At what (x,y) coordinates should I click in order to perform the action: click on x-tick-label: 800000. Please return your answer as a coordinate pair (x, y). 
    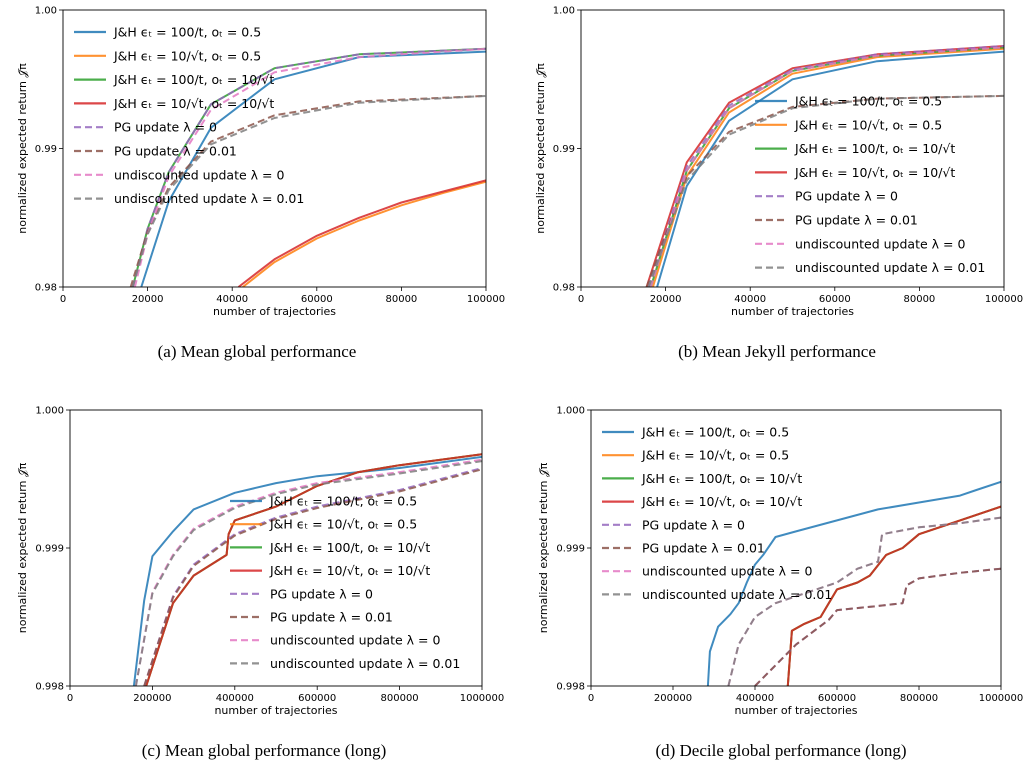
    Looking at the image, I should click on (400, 698).